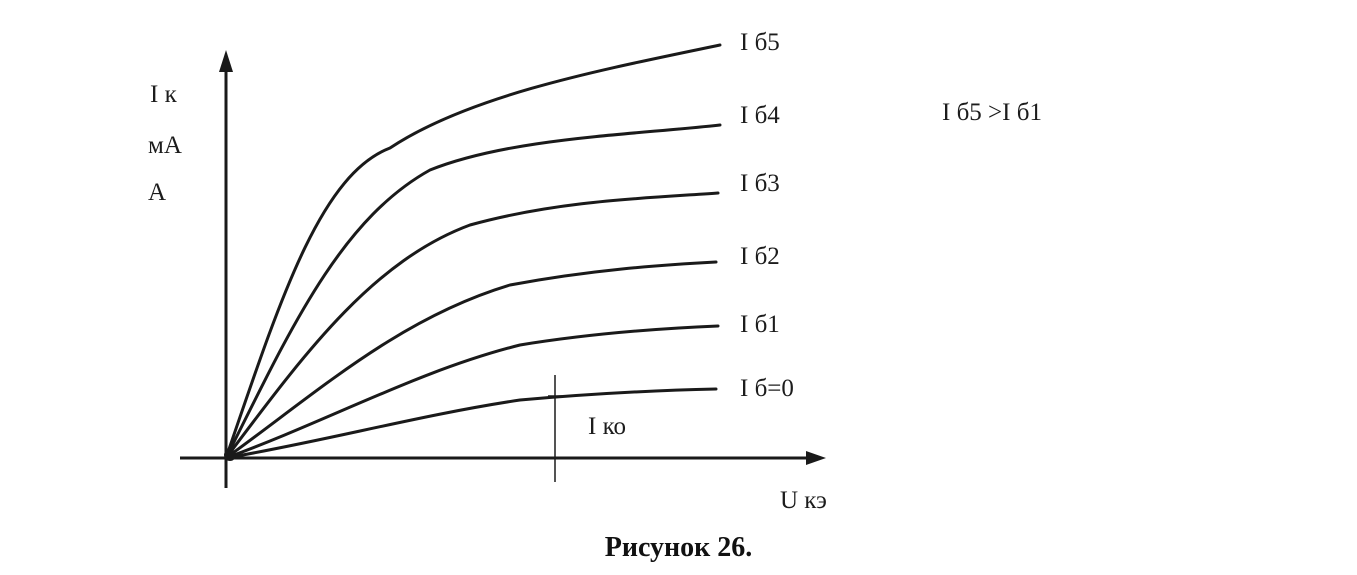 The width and height of the screenshot is (1357, 575). I want to click on x-axis-label: U кэ, so click(803, 500).